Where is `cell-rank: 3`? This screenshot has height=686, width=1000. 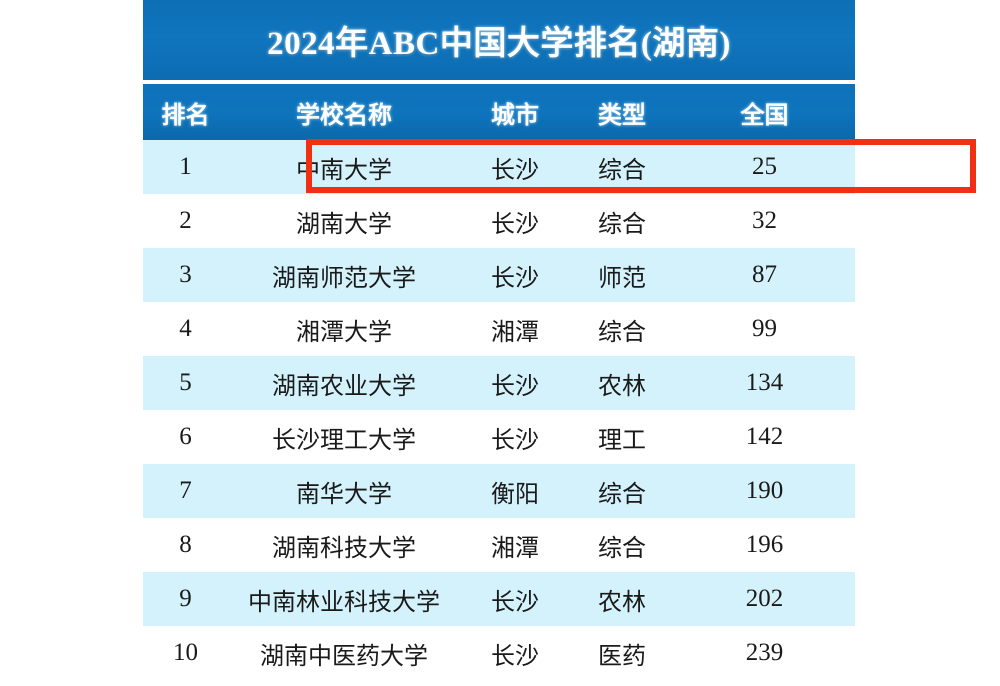
cell-rank: 3 is located at coordinates (185, 274).